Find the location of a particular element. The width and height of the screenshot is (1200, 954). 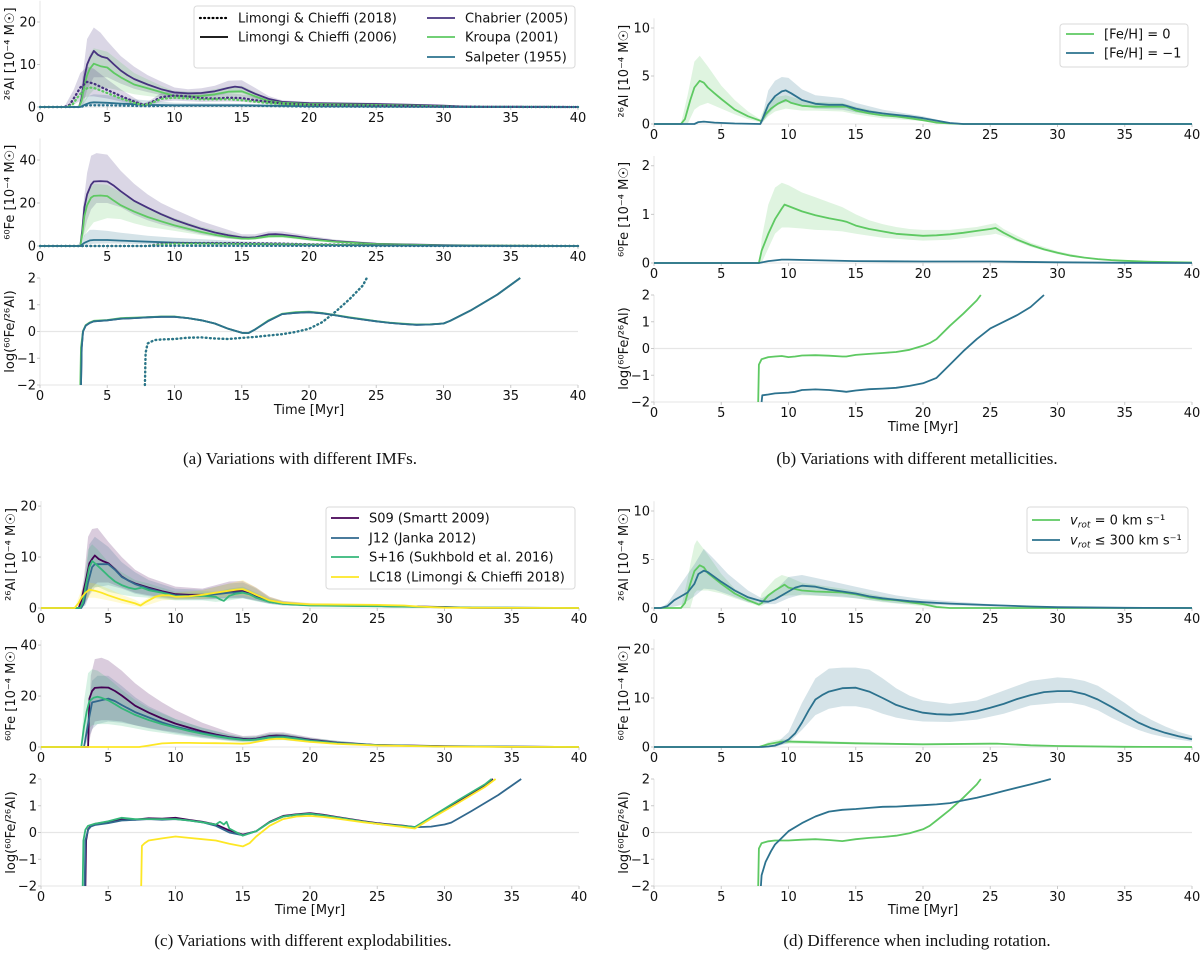

legend-entry: S+16 (Sukhbold et al. 2016) is located at coordinates (442, 558).